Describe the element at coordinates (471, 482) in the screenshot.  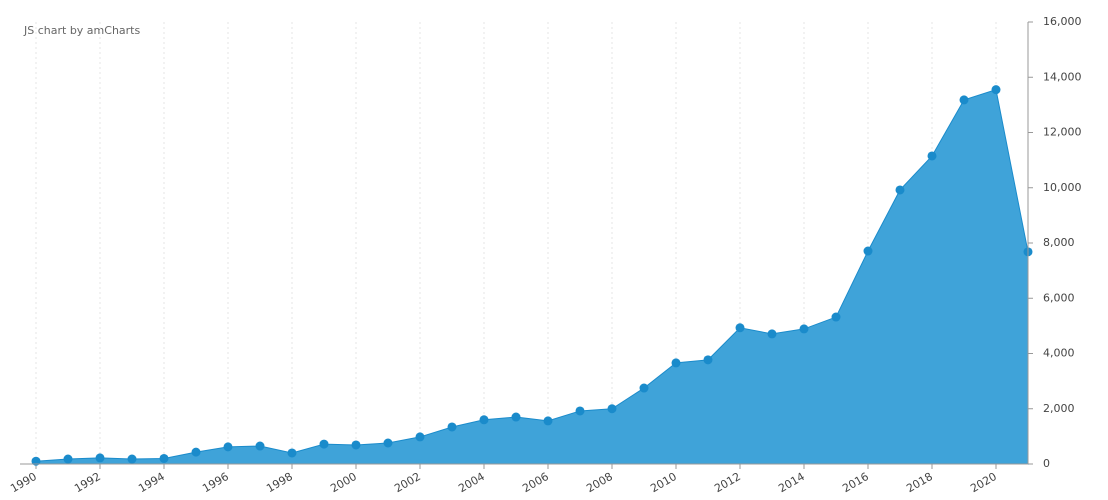
I see `x-tick-label: 2004` at that location.